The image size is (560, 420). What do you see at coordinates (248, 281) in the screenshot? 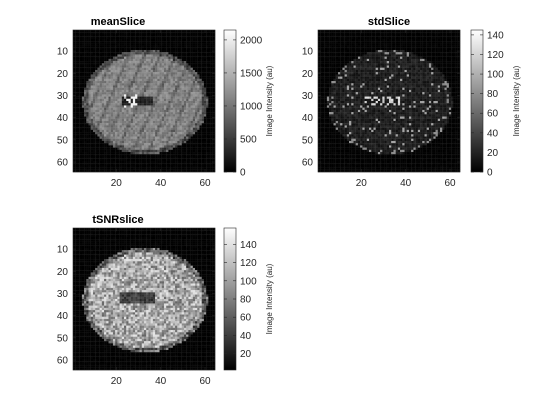
I see `tsnrslice-colorbar-tick-label: 100` at bounding box center [248, 281].